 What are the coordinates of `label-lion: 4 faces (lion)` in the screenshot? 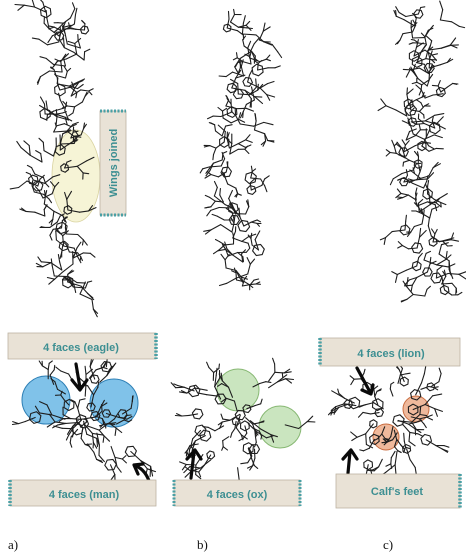 It's located at (389, 352).